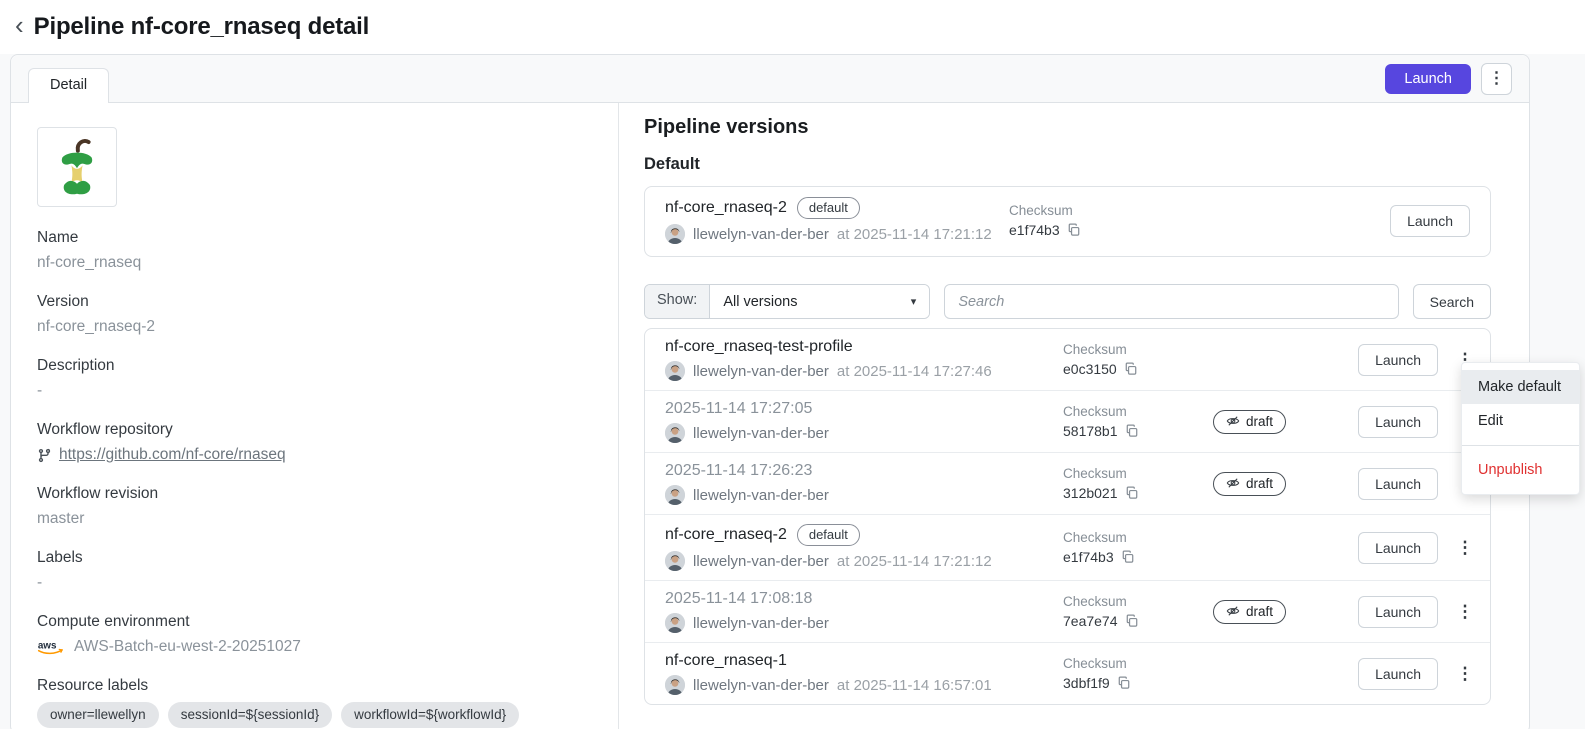  I want to click on chevron-down-icon: ▾, so click(913, 302).